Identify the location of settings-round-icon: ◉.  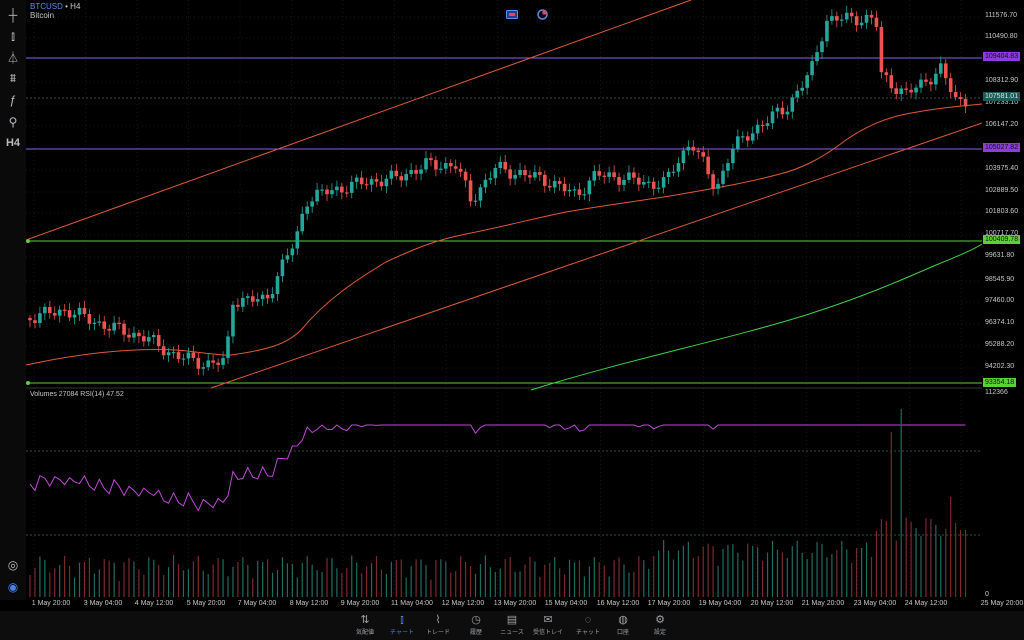
(13, 587).